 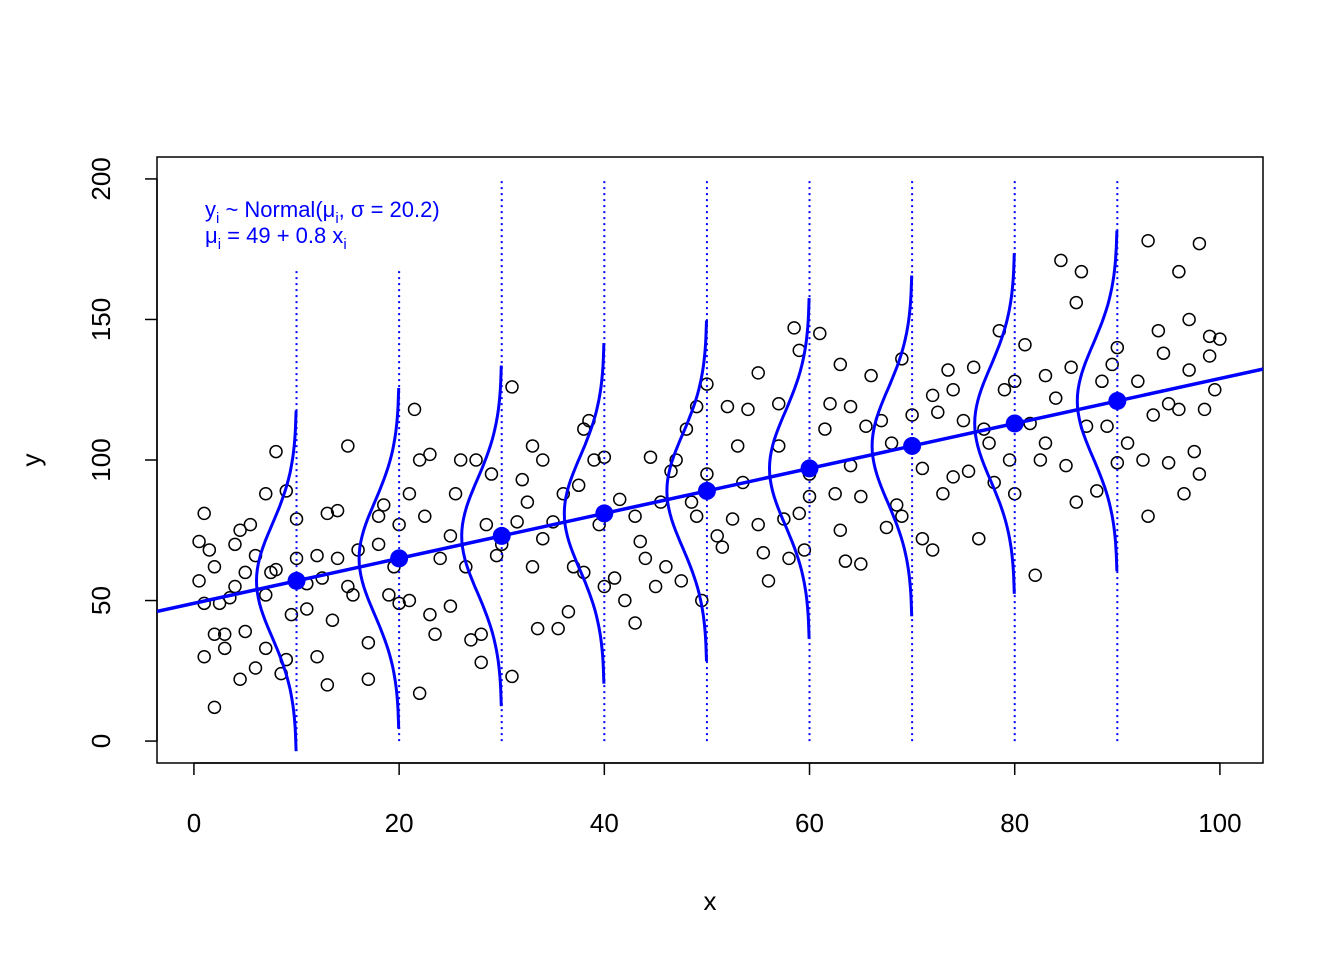 I want to click on t: 20.2, so click(x=411, y=209).